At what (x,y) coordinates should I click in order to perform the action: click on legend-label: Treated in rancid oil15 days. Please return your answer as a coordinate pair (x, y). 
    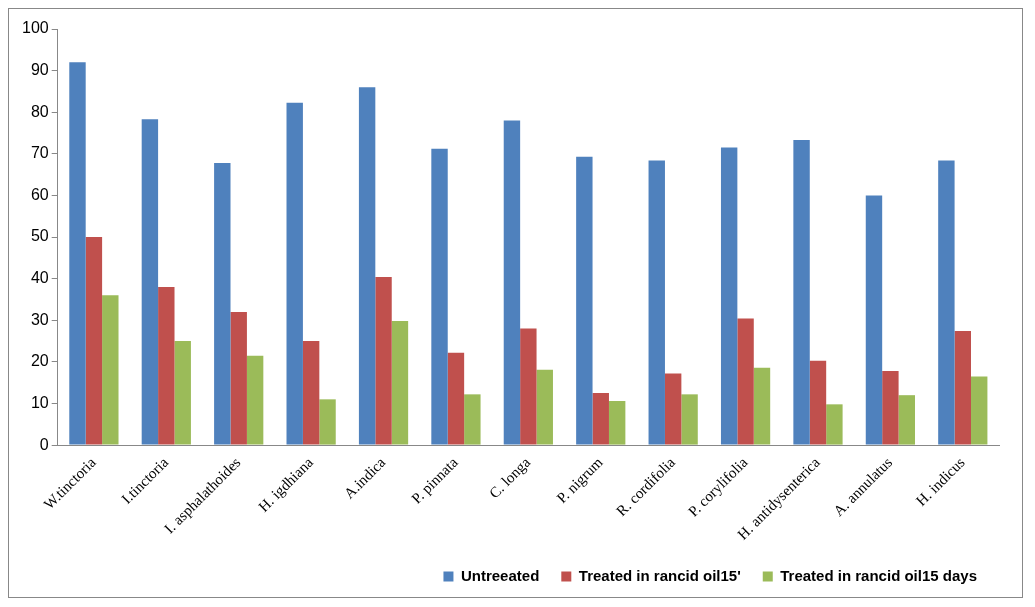
    Looking at the image, I should click on (879, 575).